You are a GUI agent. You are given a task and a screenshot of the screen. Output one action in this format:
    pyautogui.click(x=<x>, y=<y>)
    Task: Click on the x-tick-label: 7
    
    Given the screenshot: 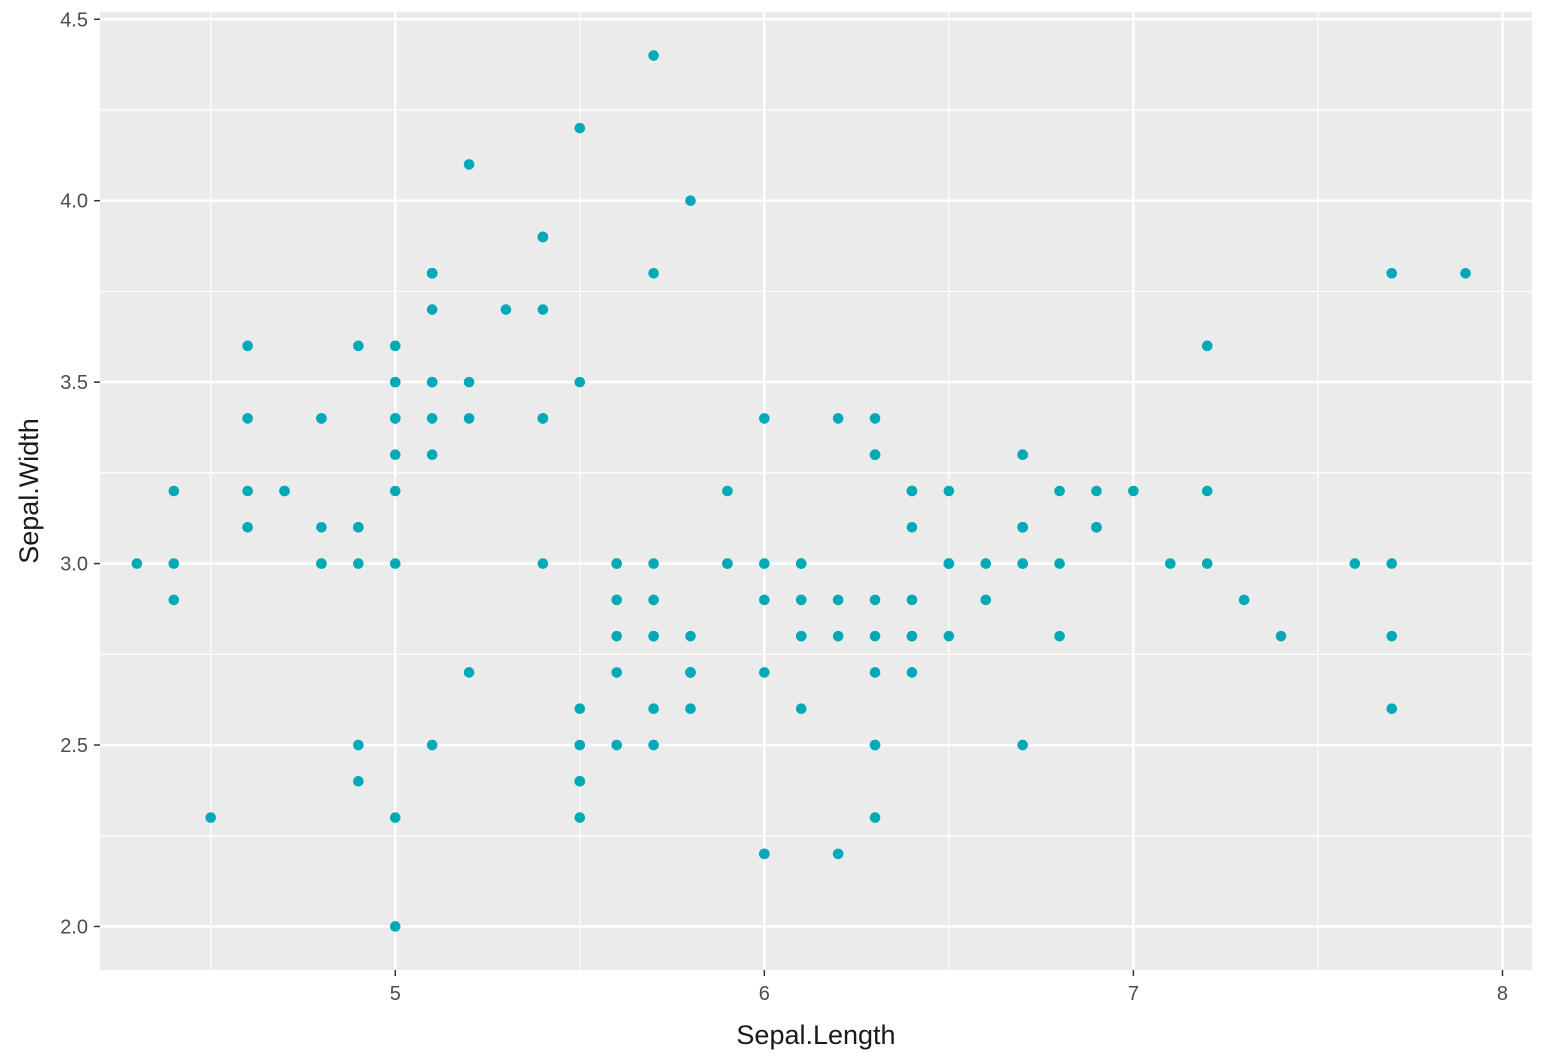 What is the action you would take?
    pyautogui.click(x=1133, y=994)
    